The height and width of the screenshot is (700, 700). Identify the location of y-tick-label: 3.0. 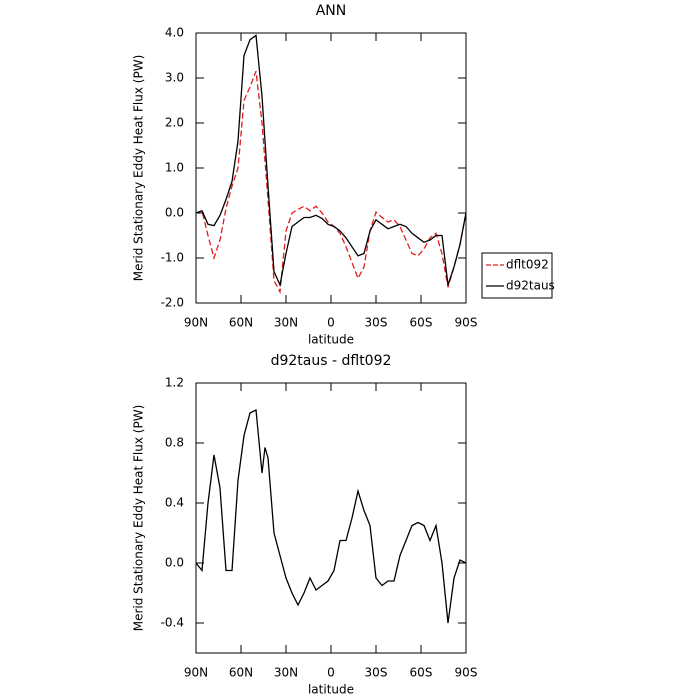
(174, 78).